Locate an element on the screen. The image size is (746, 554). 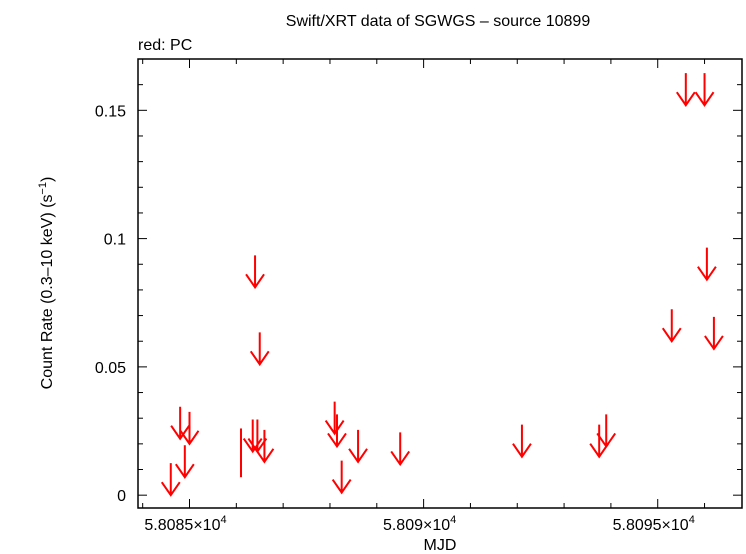
x-tick-label: 5.8095×10⁴ is located at coordinates (654, 524).